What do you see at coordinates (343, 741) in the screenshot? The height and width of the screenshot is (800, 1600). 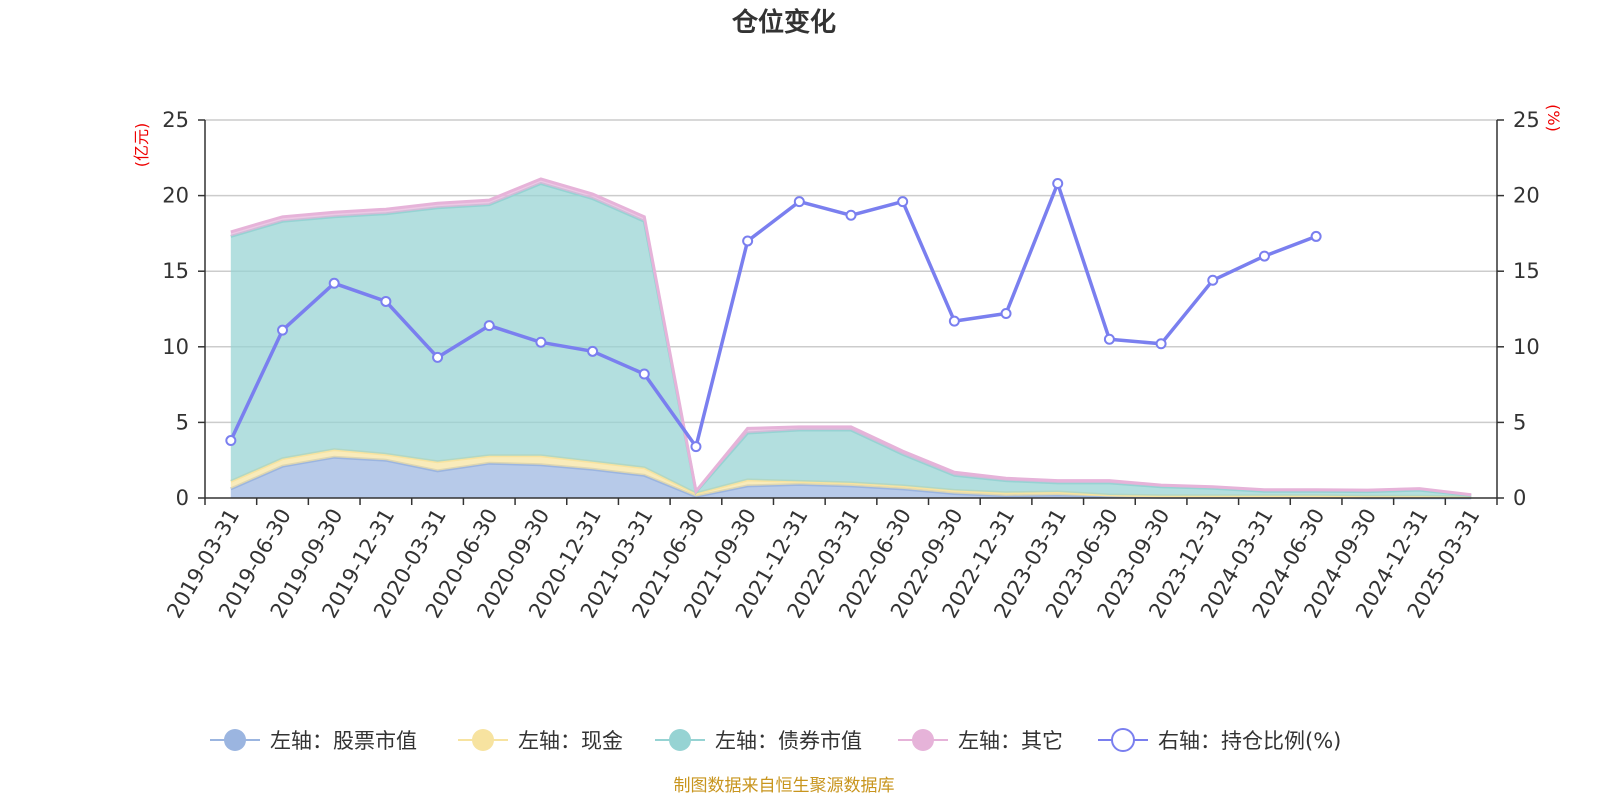 I see `legend-label: 左轴：股票市值` at bounding box center [343, 741].